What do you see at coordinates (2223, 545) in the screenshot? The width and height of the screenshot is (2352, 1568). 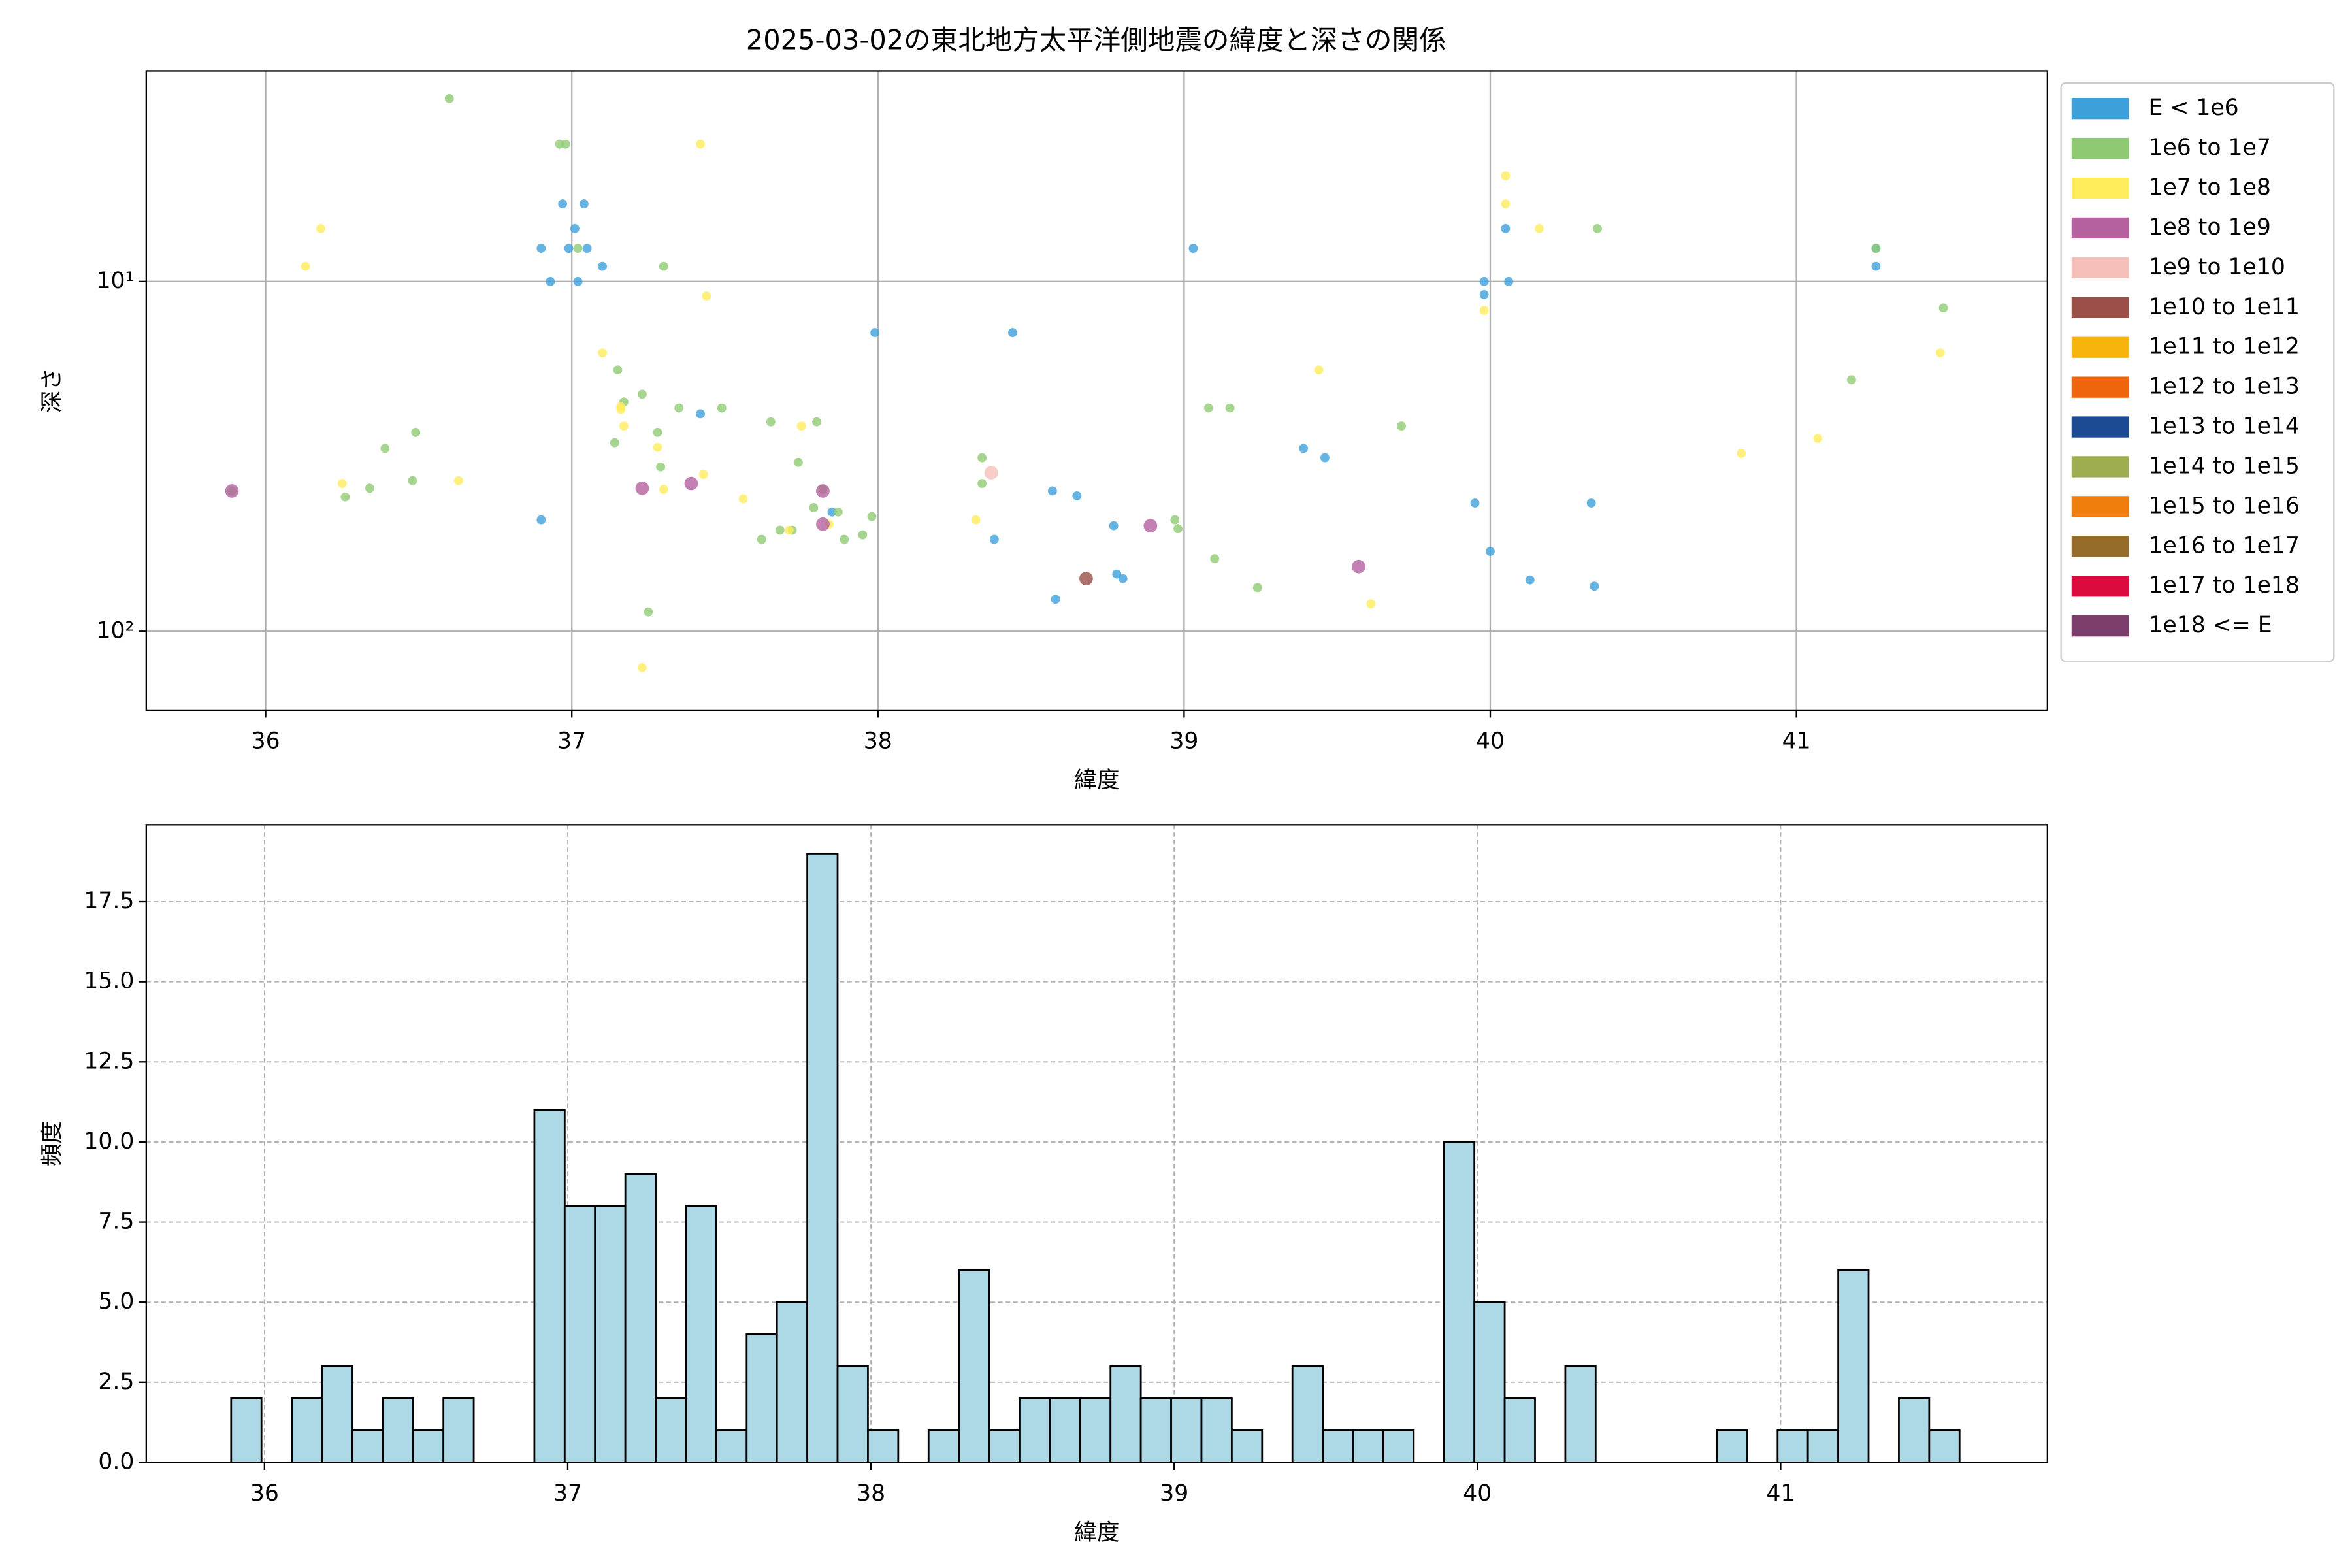 I see `legend-label: 1e16 to 1e17` at bounding box center [2223, 545].